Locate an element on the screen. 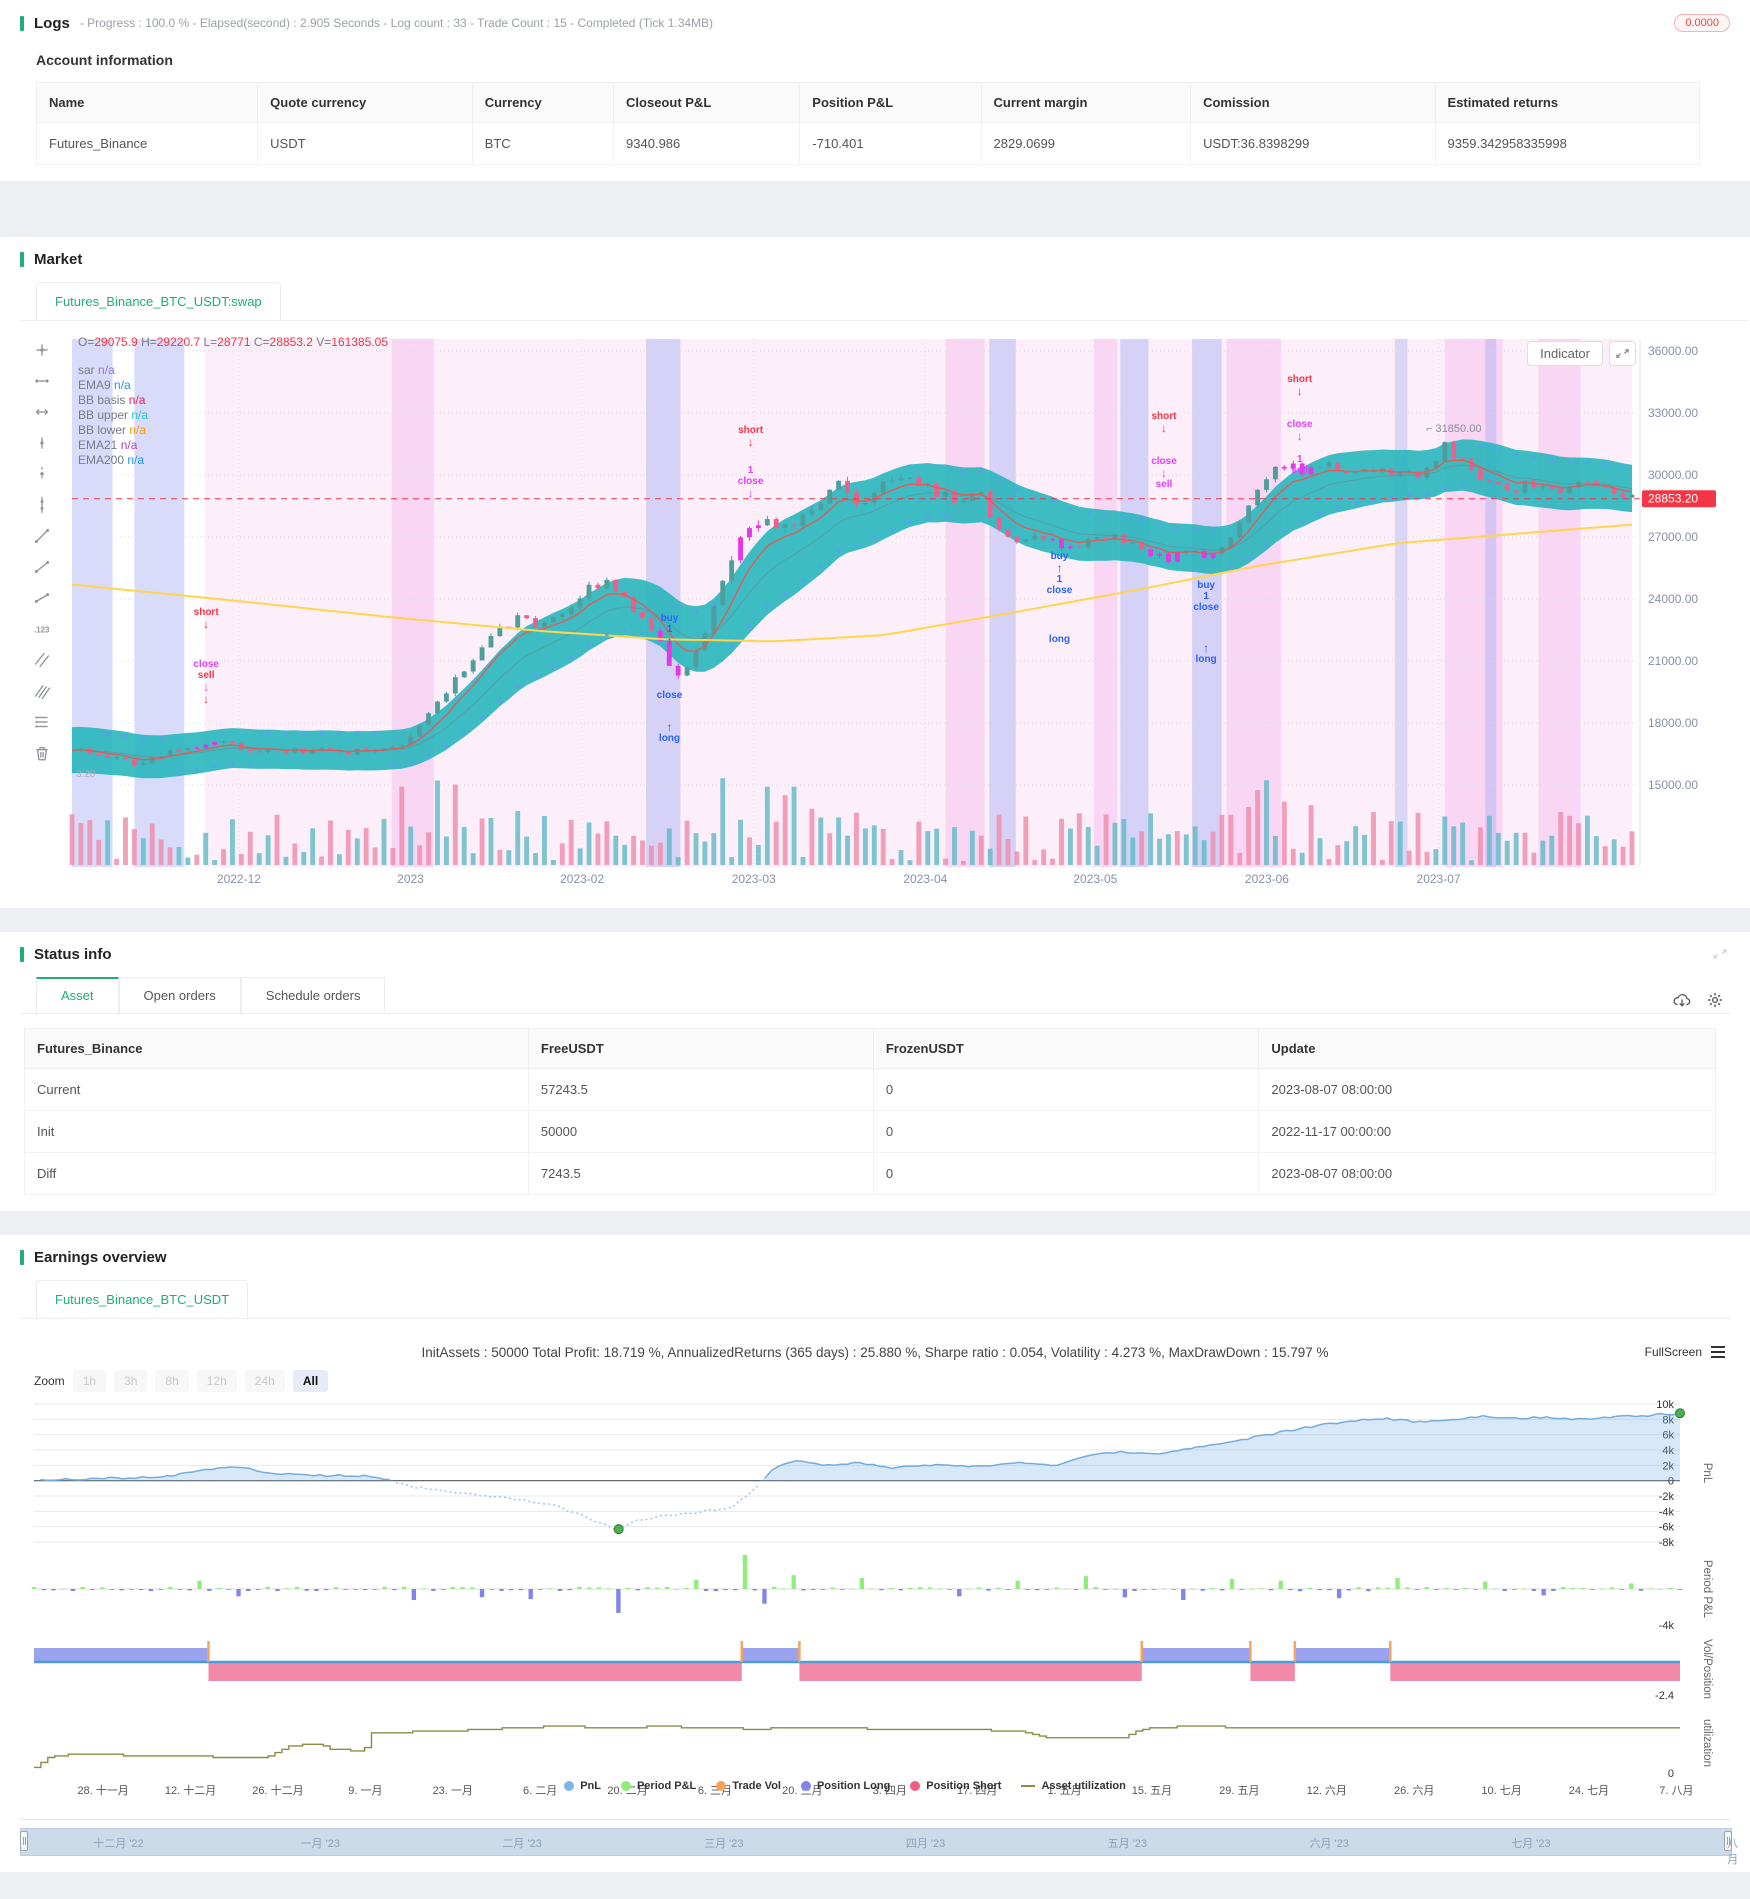 The height and width of the screenshot is (1899, 1750). svg-text: 10. 七月 is located at coordinates (1501, 1790).